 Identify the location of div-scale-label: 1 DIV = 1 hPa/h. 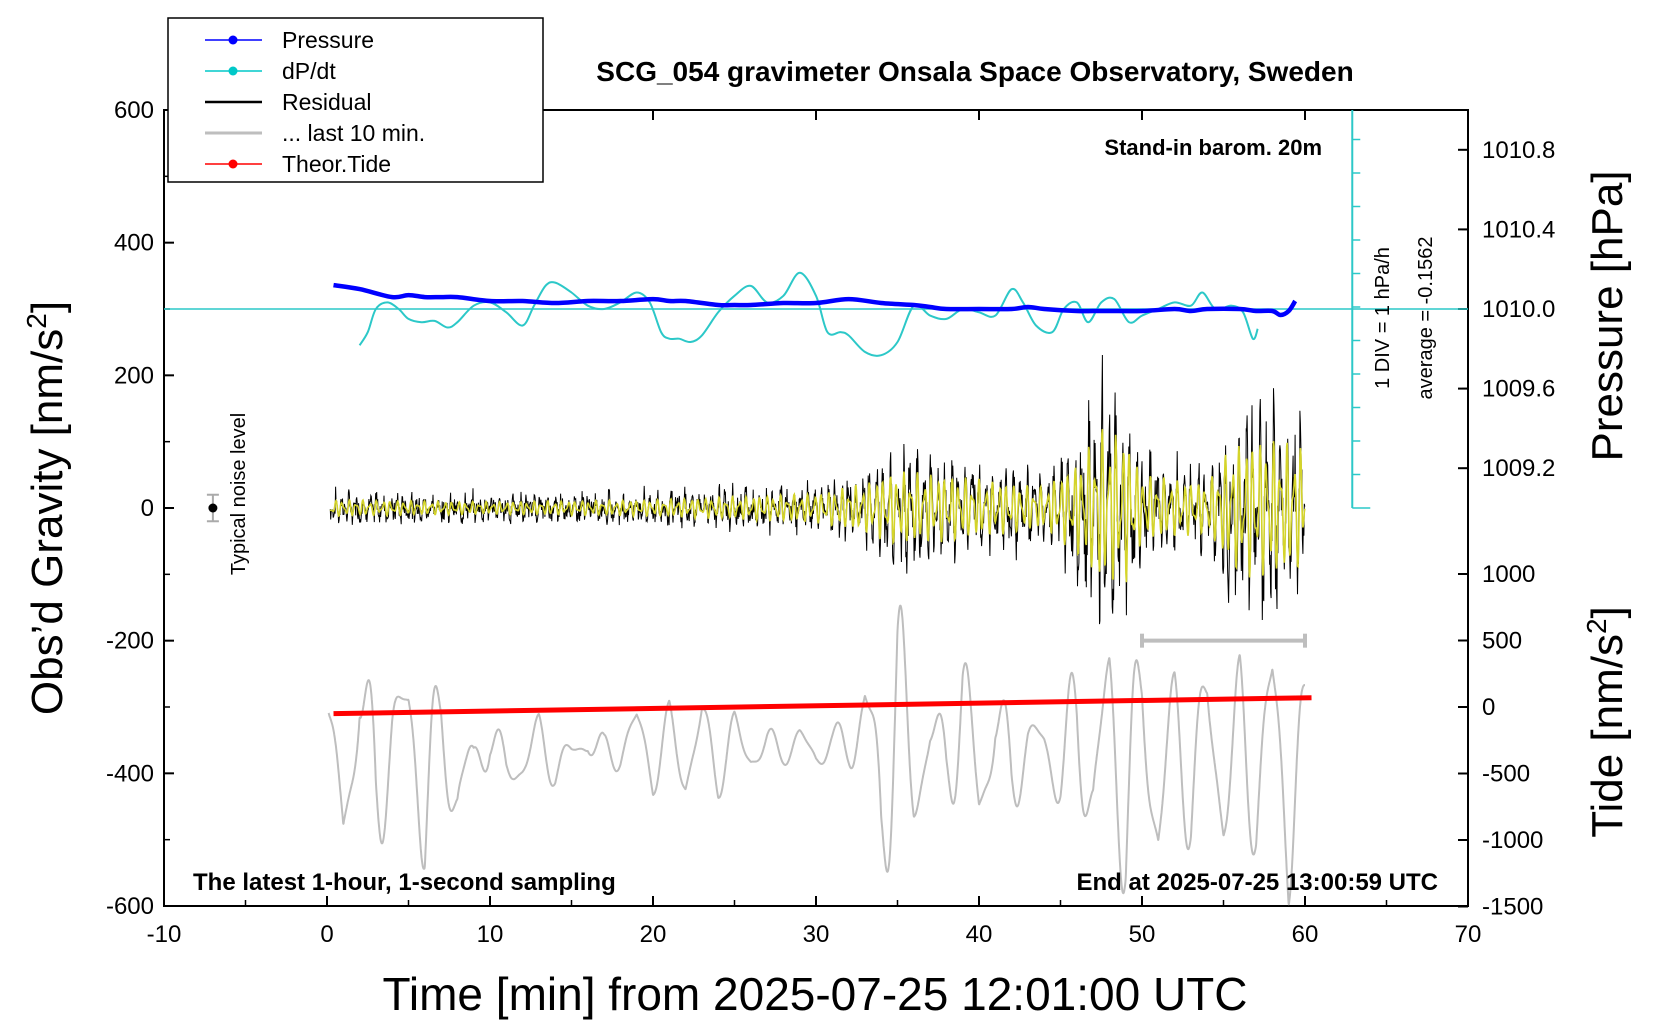
(1383, 318).